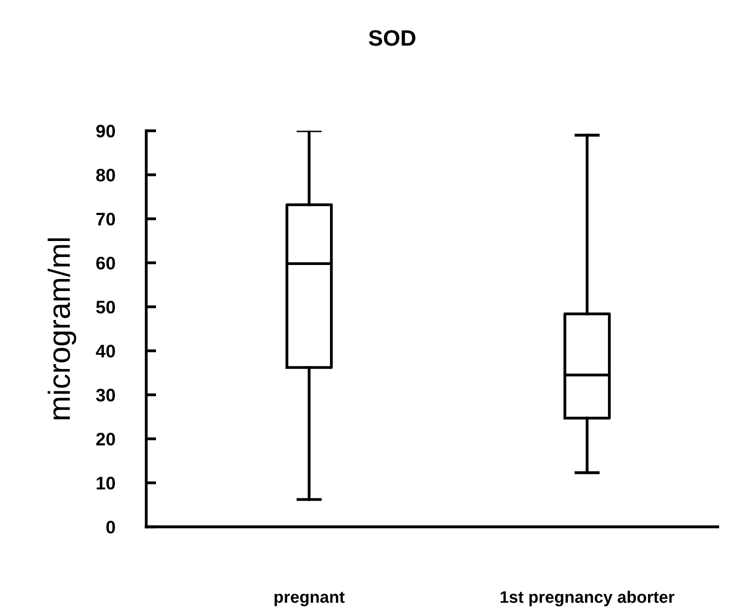  I want to click on y-tick-label: 0, so click(110, 527).